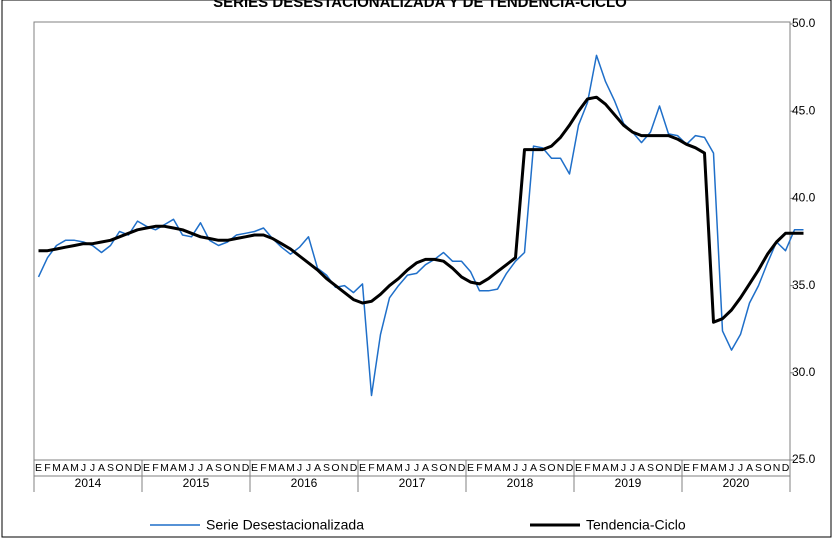  I want to click on legend-label: Serie Desestacionalizada, so click(285, 525).